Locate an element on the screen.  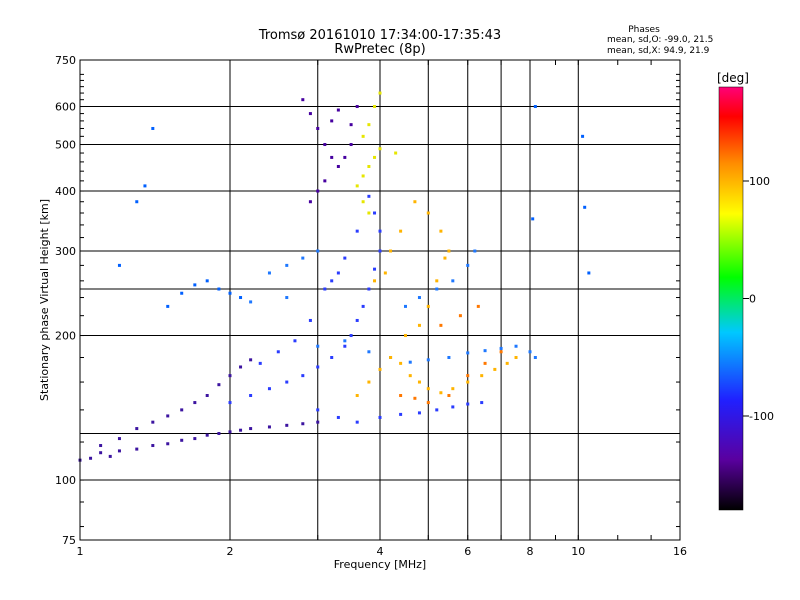
x-tick-label: 10 is located at coordinates (578, 551).